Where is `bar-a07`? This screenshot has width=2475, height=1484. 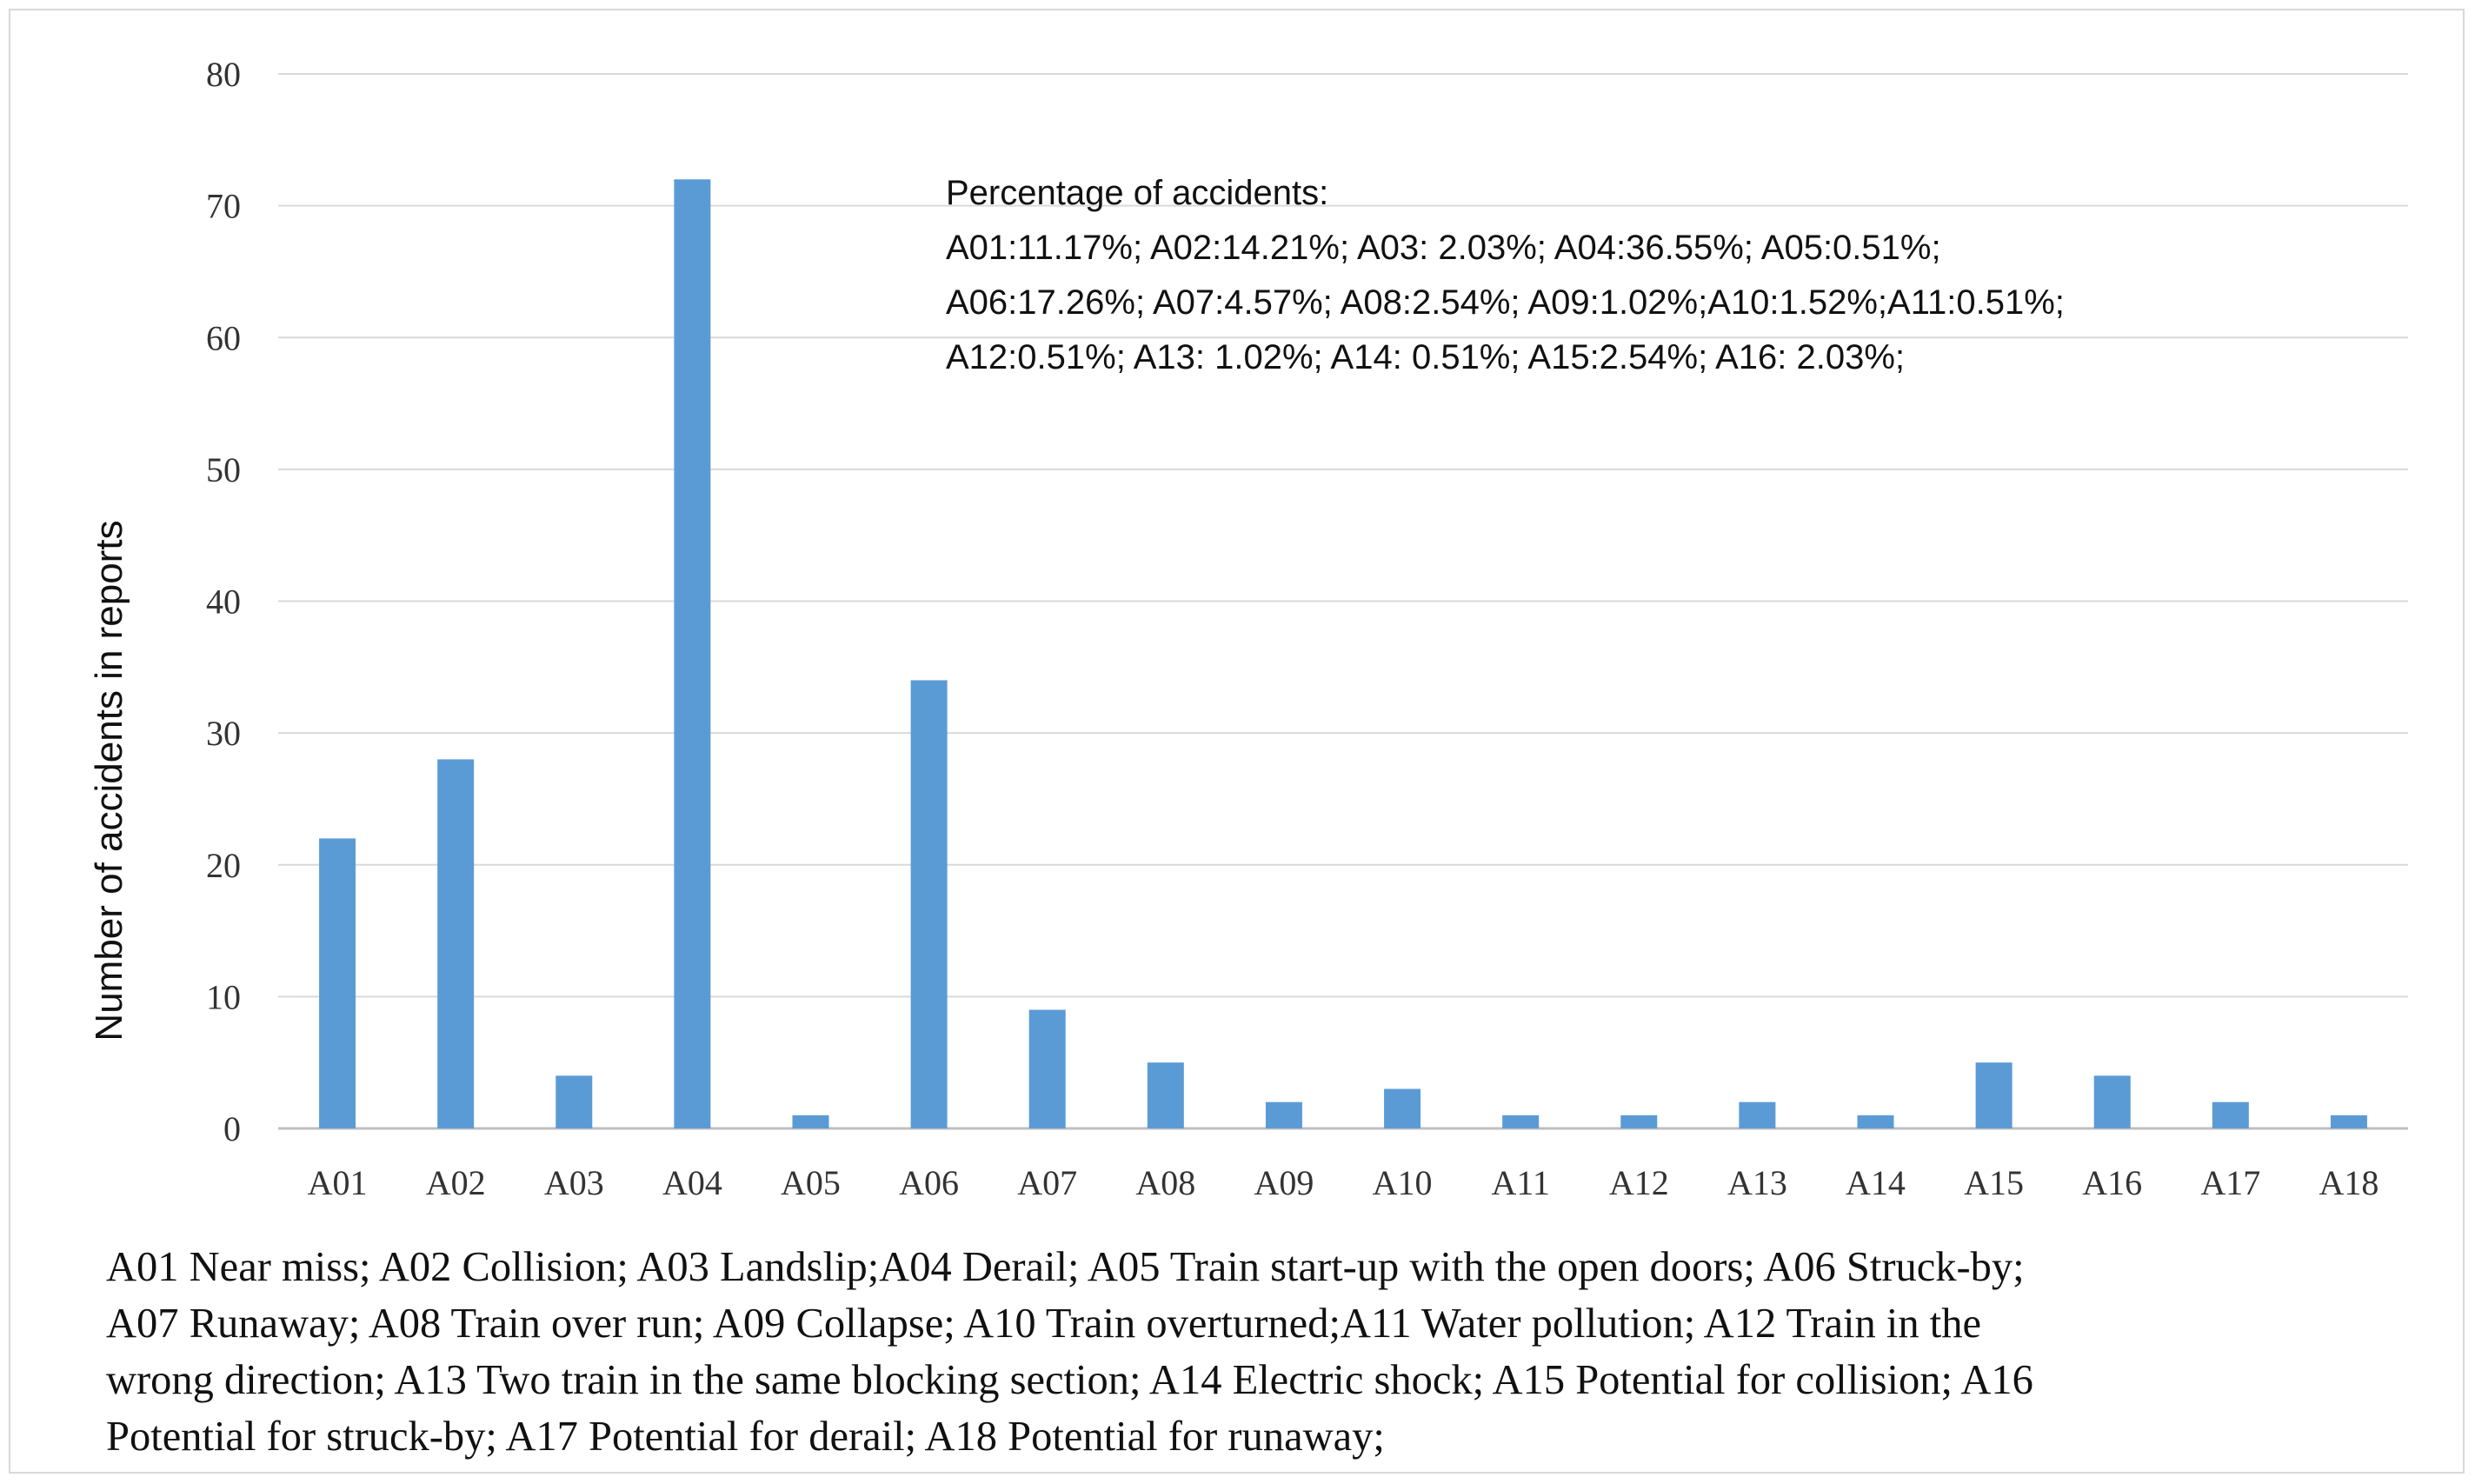 bar-a07 is located at coordinates (1047, 1068).